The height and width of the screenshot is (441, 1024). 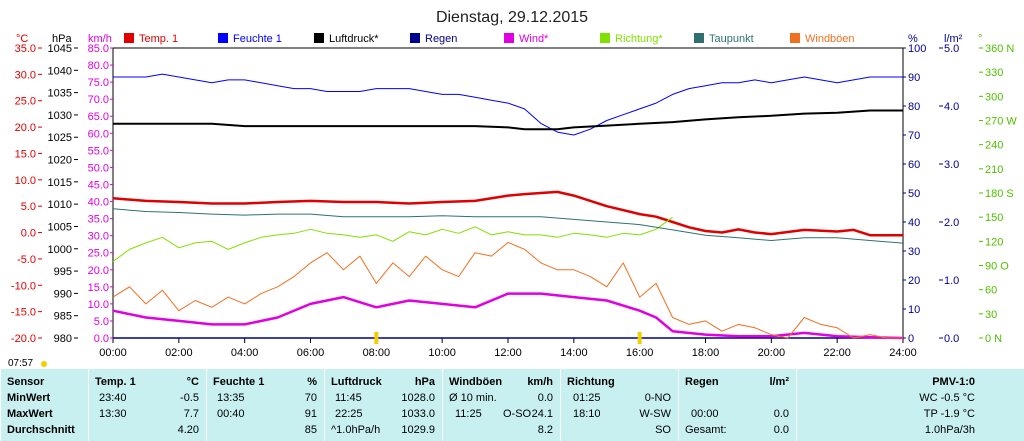 What do you see at coordinates (377, 353) in the screenshot?
I see `x-tick-label: 08:00` at bounding box center [377, 353].